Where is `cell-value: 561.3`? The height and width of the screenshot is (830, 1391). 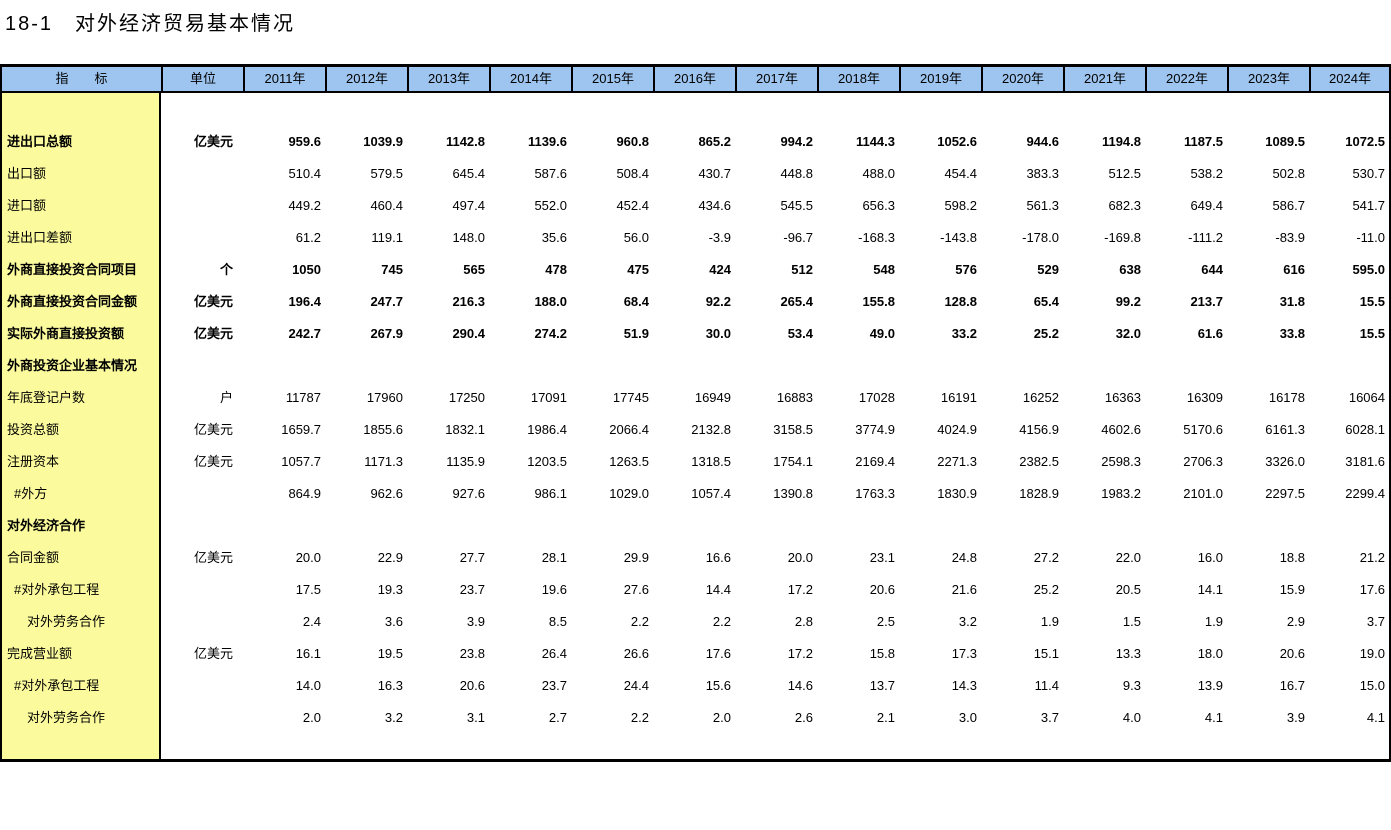
cell-value: 561.3 is located at coordinates (1042, 205).